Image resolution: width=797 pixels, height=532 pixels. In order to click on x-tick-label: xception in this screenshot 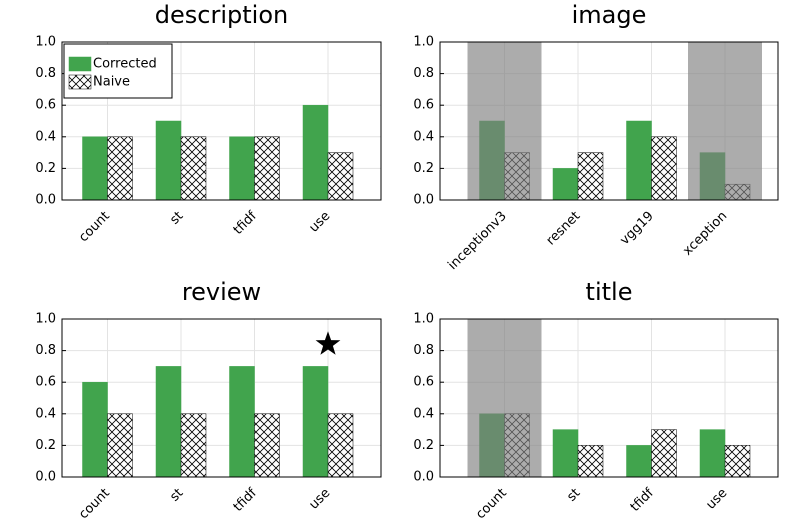, I will do `click(705, 234)`.